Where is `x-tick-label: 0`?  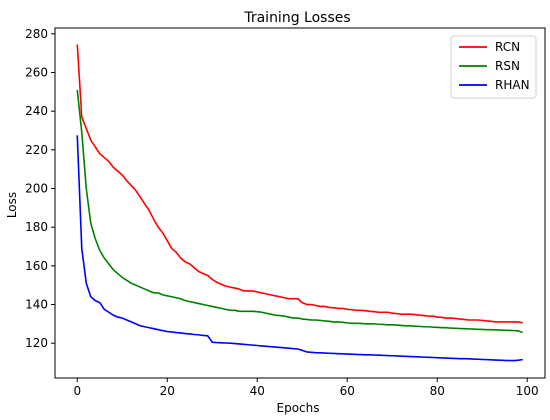 x-tick-label: 0 is located at coordinates (77, 391).